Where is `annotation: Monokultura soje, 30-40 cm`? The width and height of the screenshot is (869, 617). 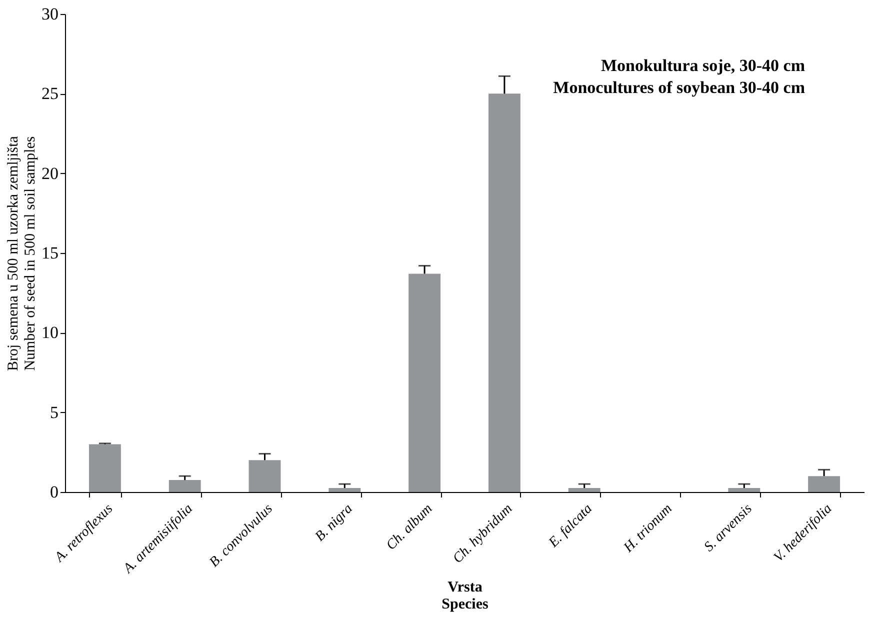
annotation: Monokultura soje, 30-40 cm is located at coordinates (703, 65).